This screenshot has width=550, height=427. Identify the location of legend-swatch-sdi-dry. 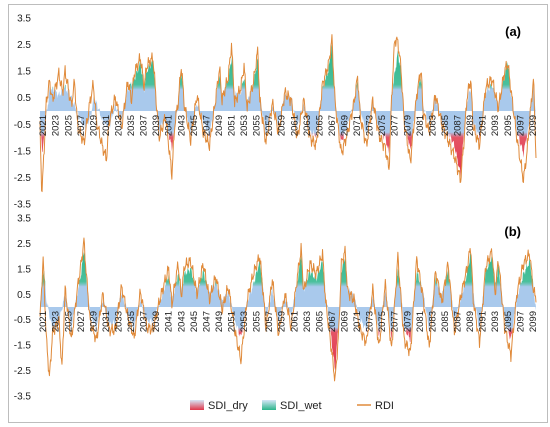
(197, 405).